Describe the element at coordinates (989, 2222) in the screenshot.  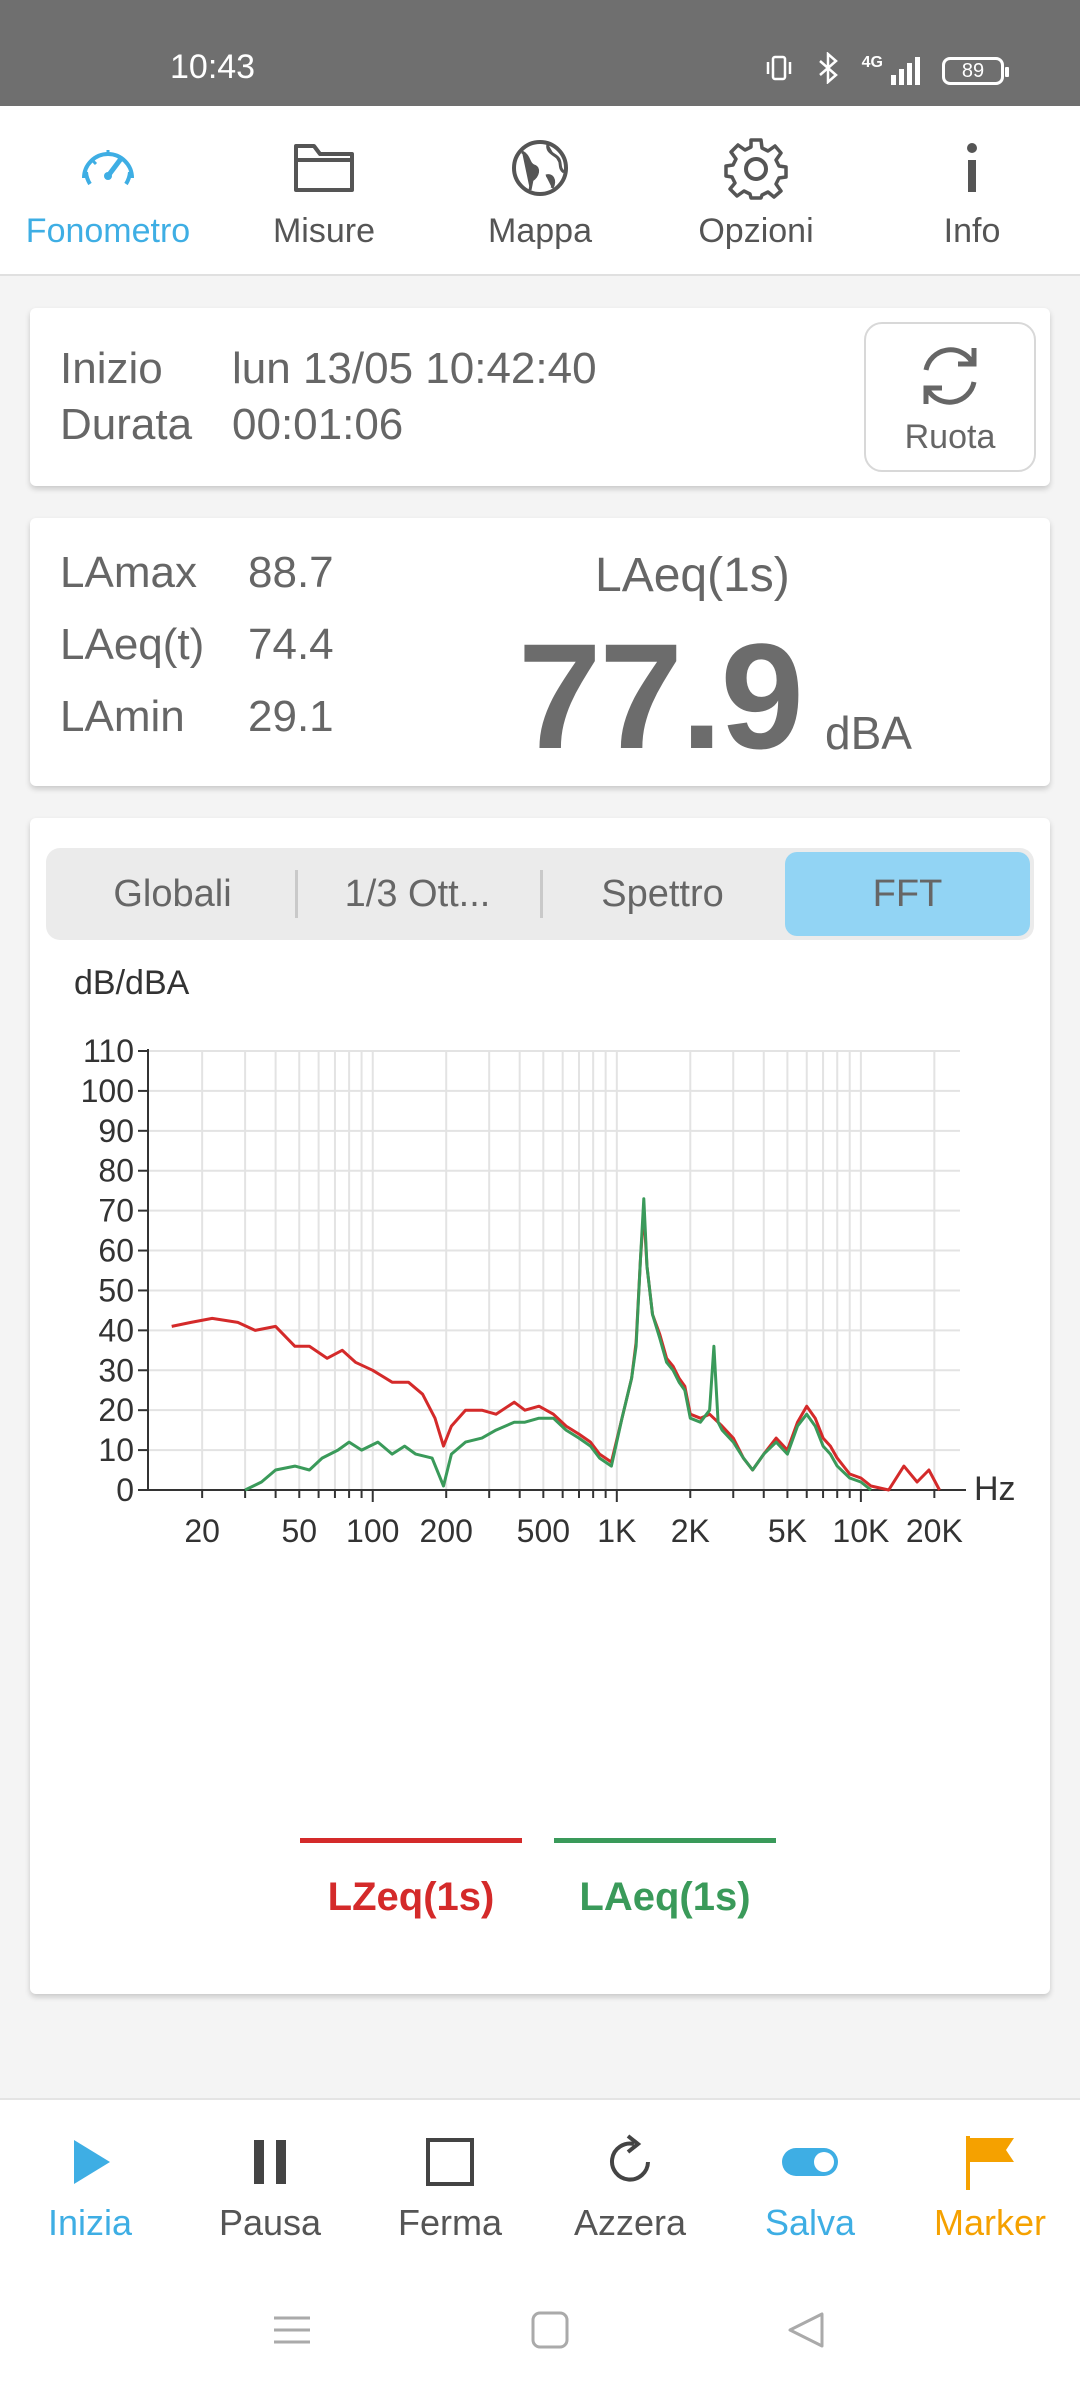
I see `marker-label: Marker` at that location.